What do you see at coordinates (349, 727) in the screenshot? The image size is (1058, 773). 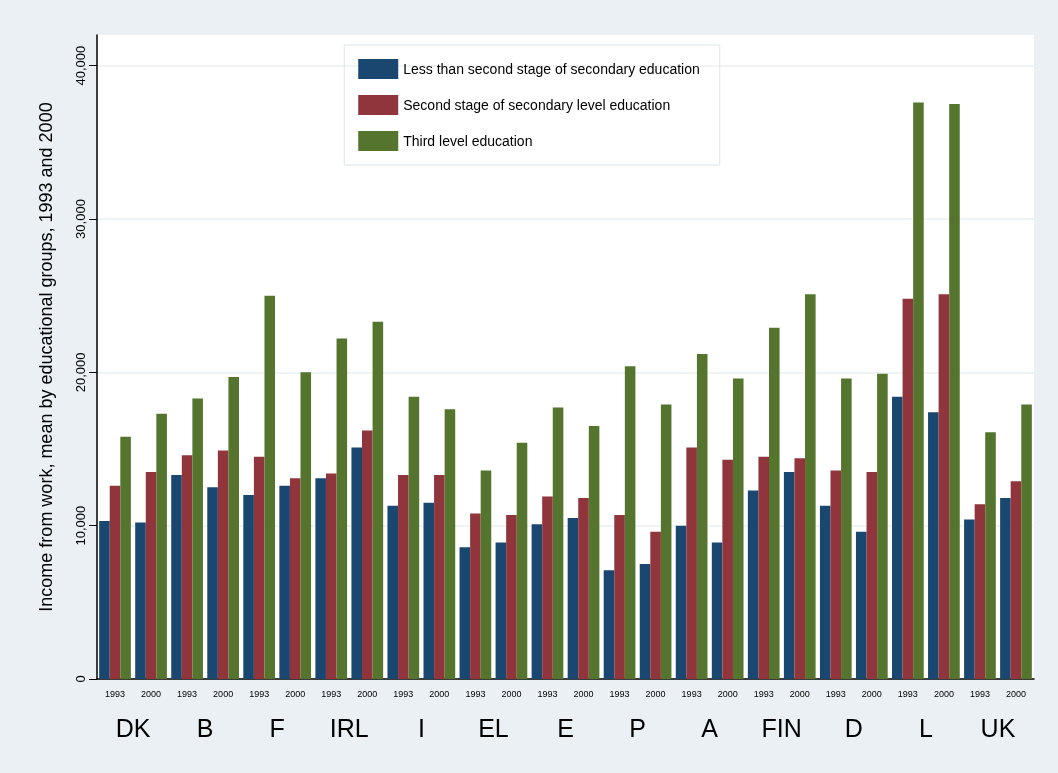 I see `text: IRL` at bounding box center [349, 727].